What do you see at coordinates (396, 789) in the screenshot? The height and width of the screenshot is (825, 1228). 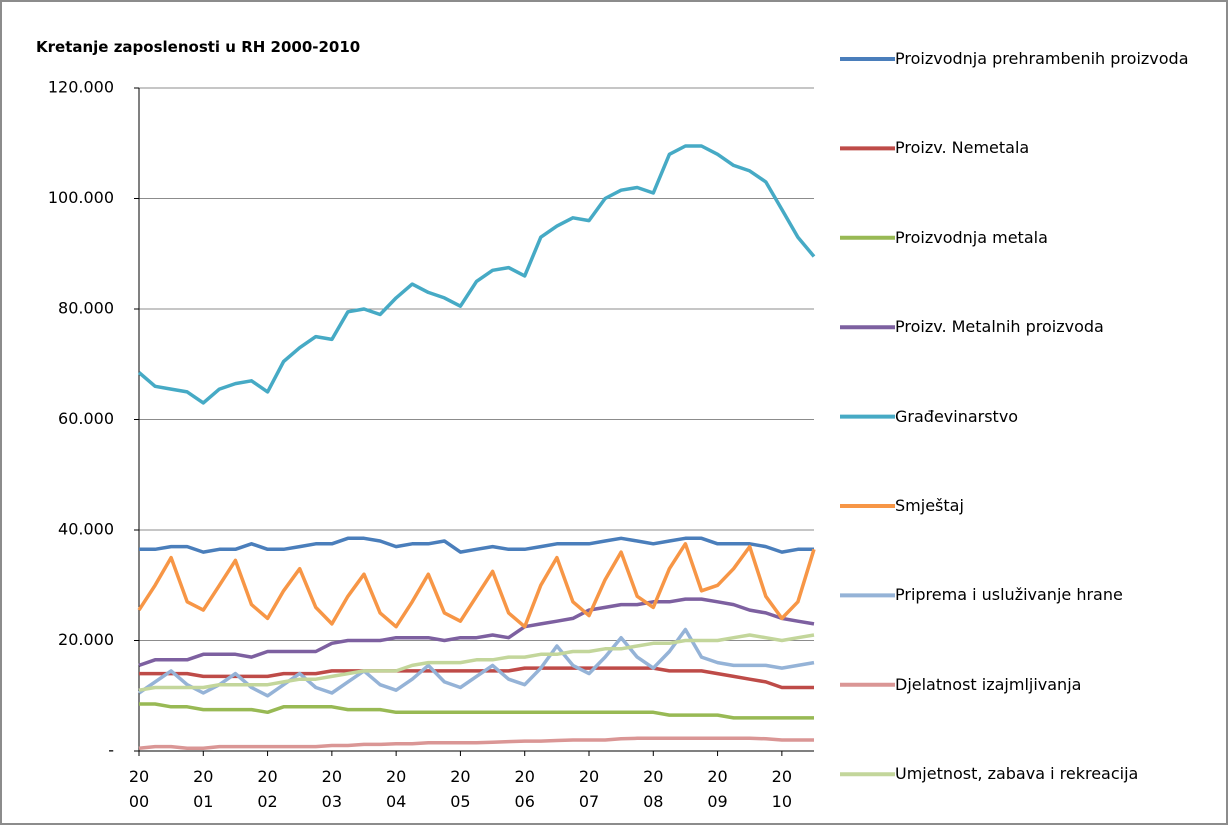 I see `x-tick-label: 20 04` at bounding box center [396, 789].